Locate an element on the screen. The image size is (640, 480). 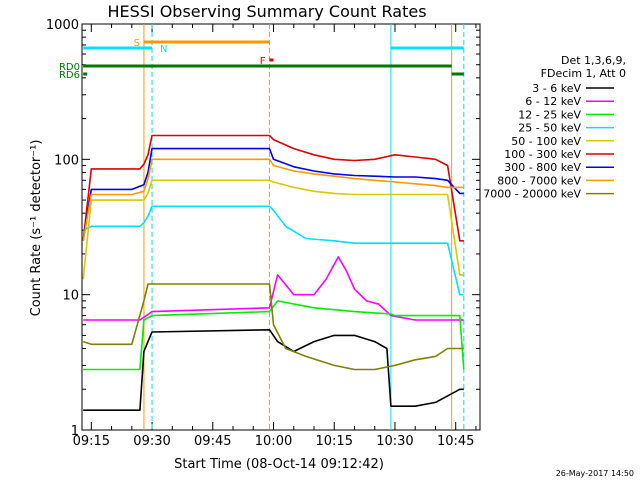
y-tick-label: 100 is located at coordinates (66, 160).